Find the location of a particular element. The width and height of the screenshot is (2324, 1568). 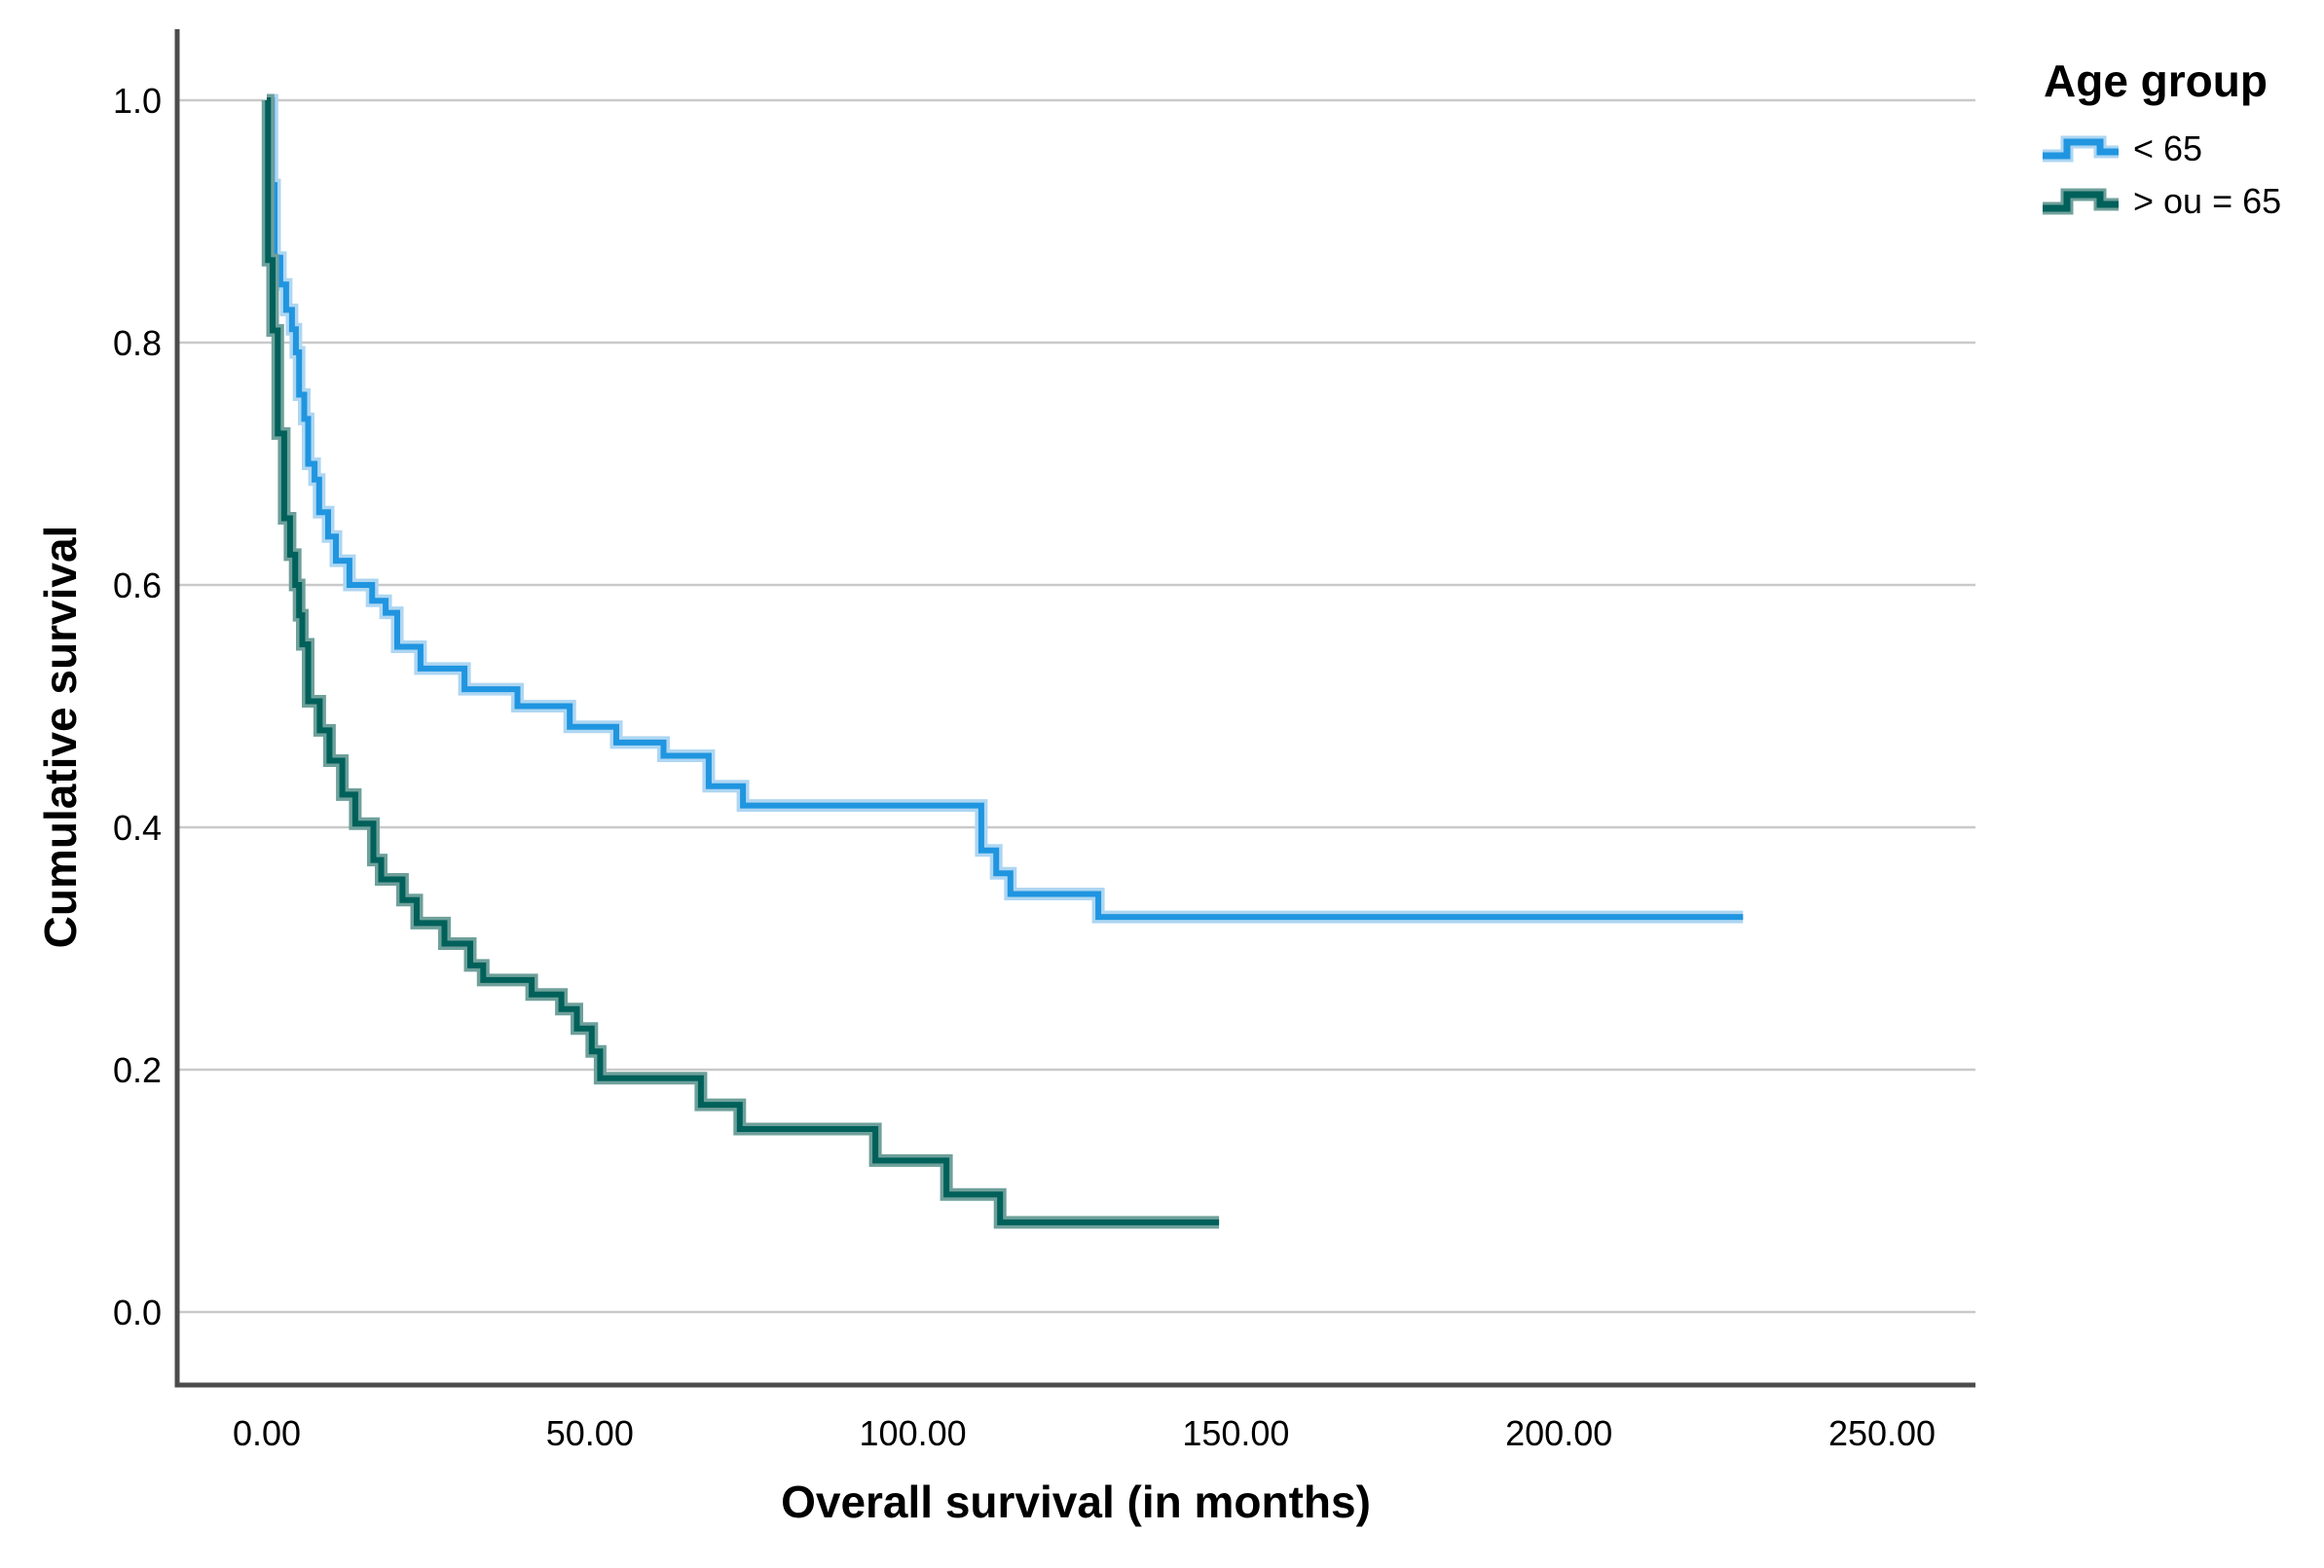

x-tick-label: 0.00 is located at coordinates (267, 1433).